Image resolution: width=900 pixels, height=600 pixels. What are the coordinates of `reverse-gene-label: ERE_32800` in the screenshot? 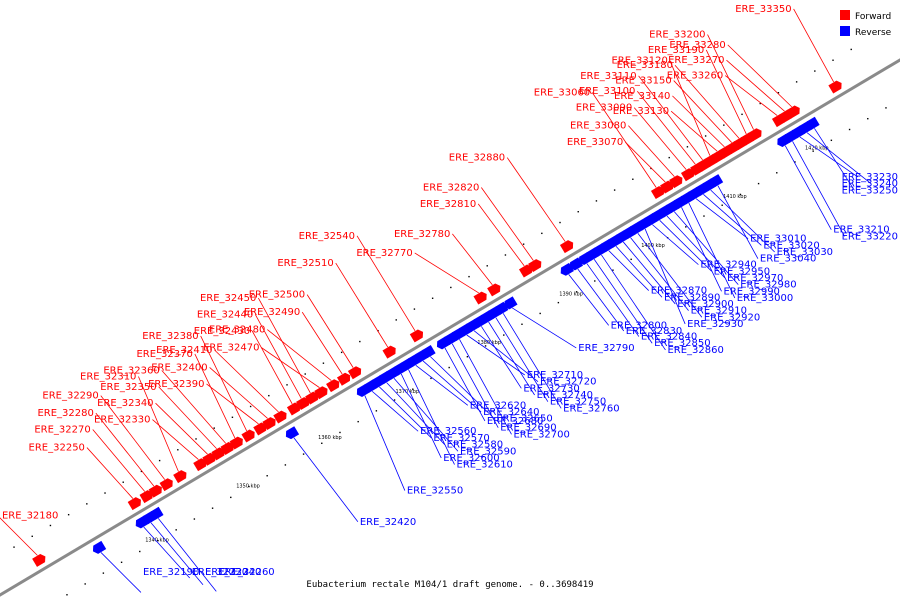 It's located at (639, 325).